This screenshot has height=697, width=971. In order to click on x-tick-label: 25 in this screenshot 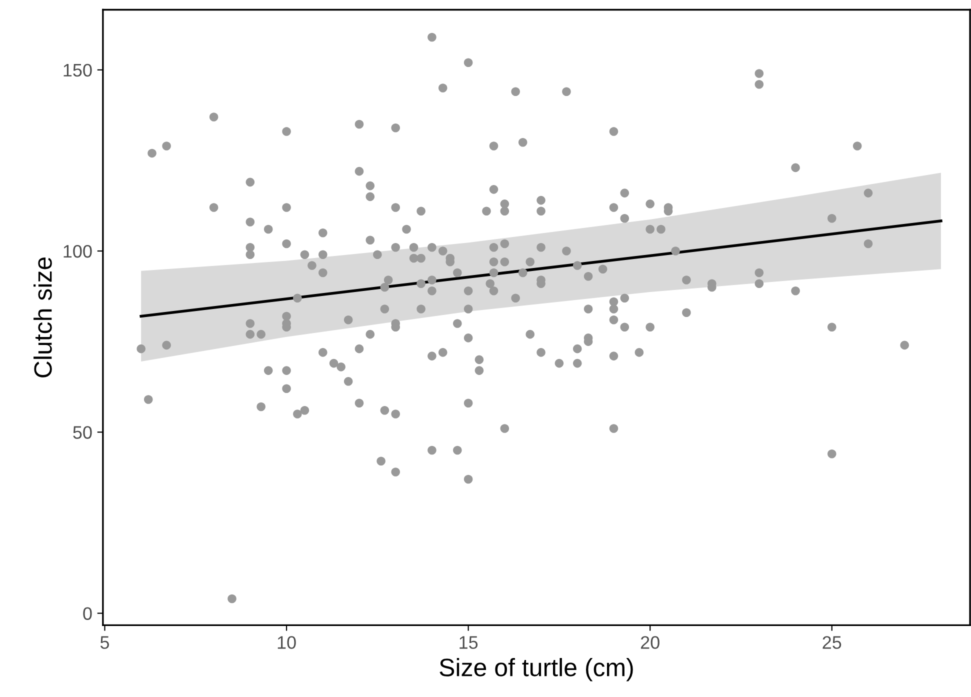, I will do `click(832, 642)`.